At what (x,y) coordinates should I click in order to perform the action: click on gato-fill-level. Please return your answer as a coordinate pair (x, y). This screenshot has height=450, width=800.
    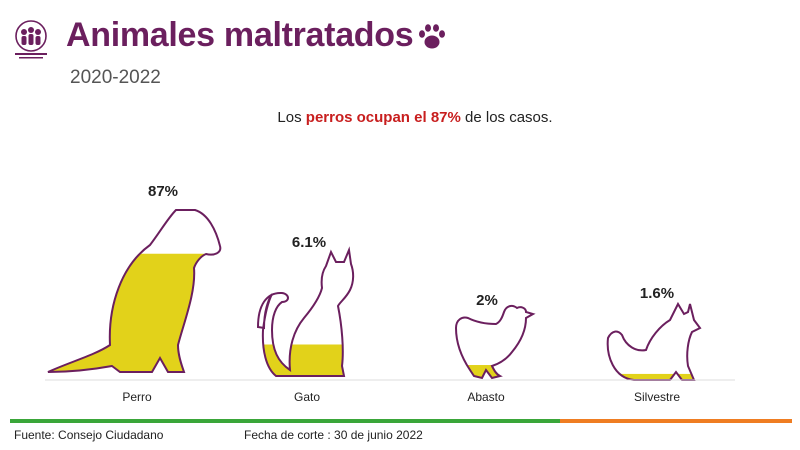
    Looking at the image, I should click on (306, 360).